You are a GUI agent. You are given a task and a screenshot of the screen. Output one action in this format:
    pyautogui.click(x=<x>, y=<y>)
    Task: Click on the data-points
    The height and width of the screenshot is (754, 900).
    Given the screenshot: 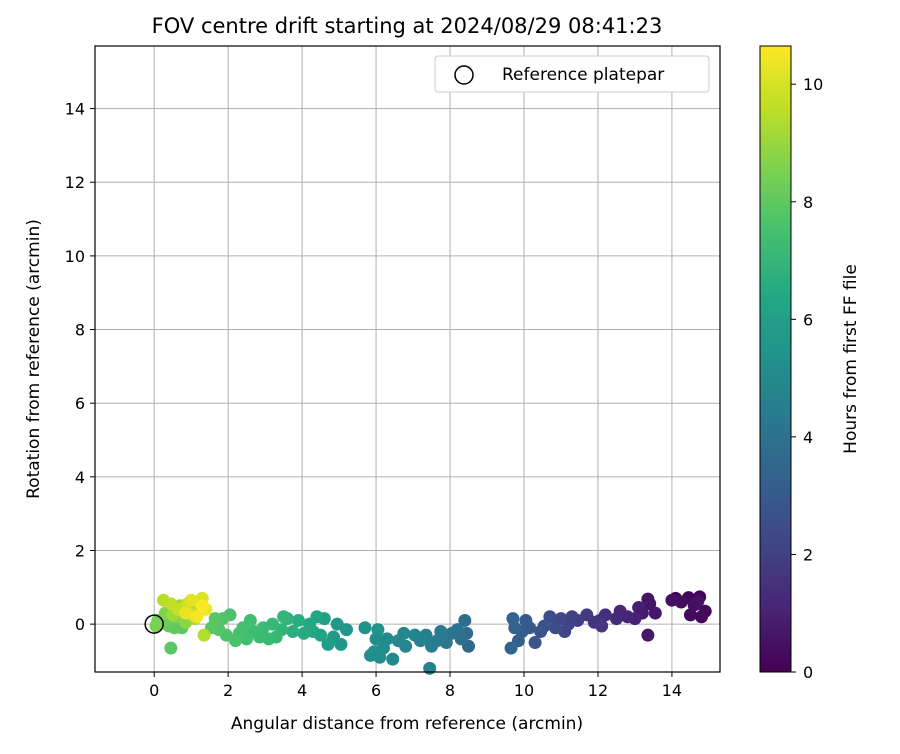 What is the action you would take?
    pyautogui.click(x=430, y=632)
    